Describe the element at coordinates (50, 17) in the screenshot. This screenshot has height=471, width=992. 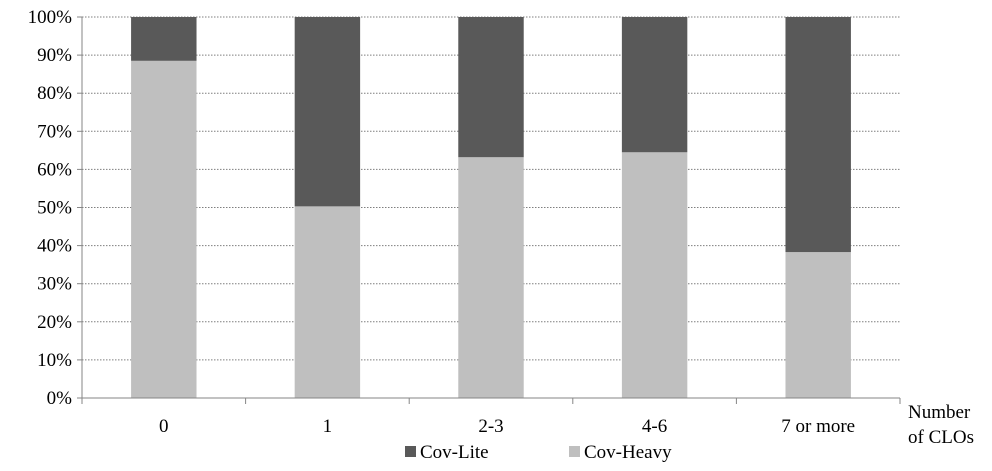
I see `y-tick-label: 100%` at that location.